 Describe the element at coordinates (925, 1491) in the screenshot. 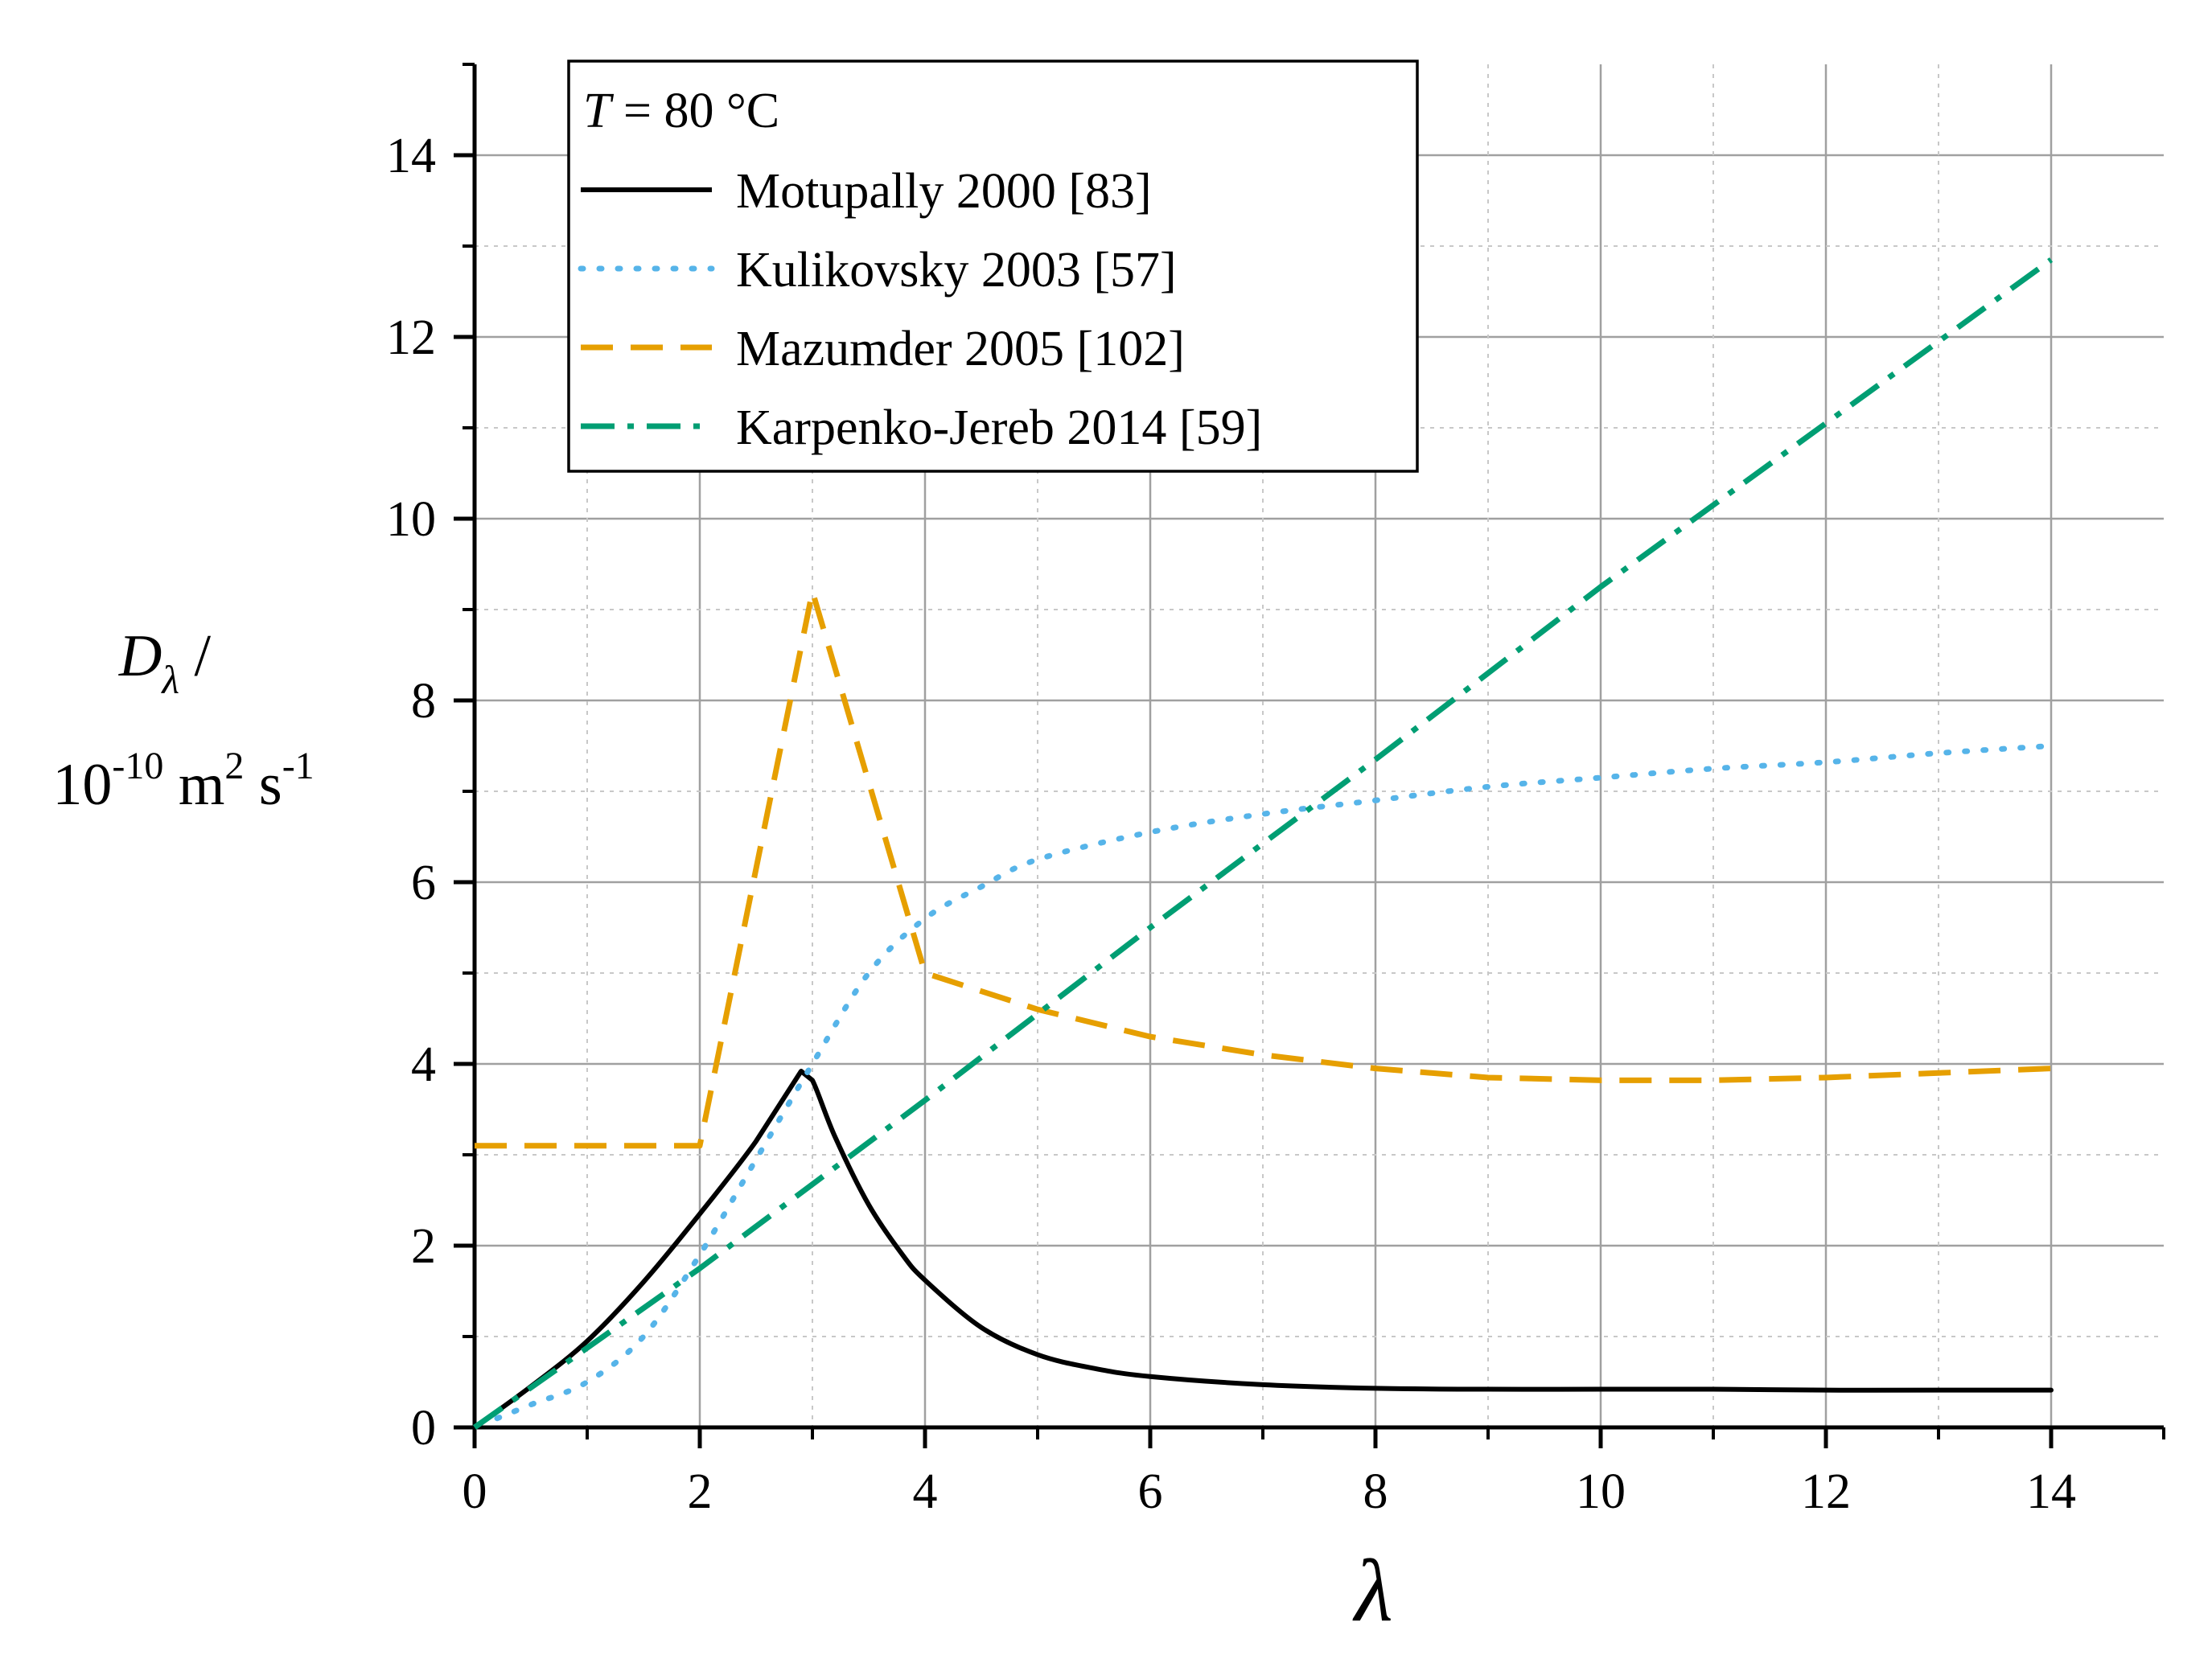

I see `x-tick-label: 4` at that location.